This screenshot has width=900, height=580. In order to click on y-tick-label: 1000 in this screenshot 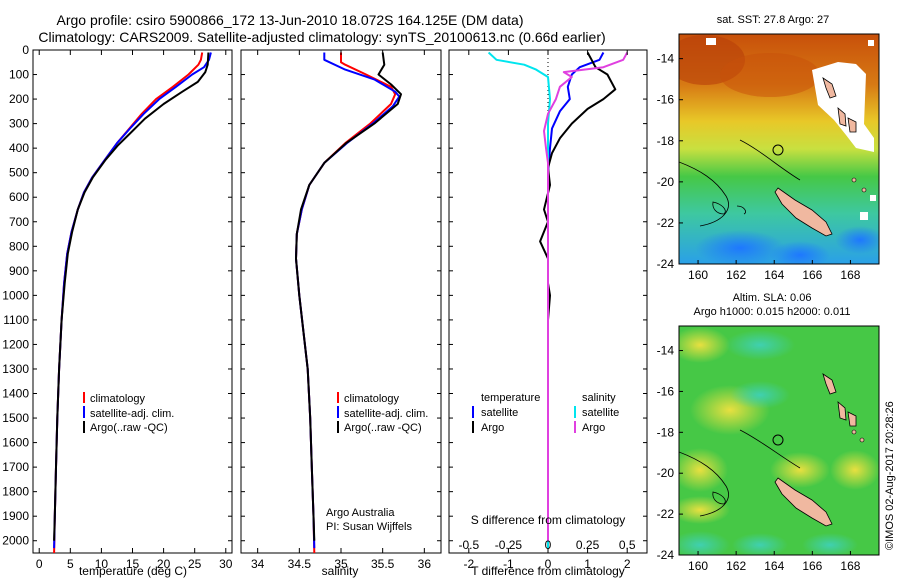, I will do `click(15, 295)`.